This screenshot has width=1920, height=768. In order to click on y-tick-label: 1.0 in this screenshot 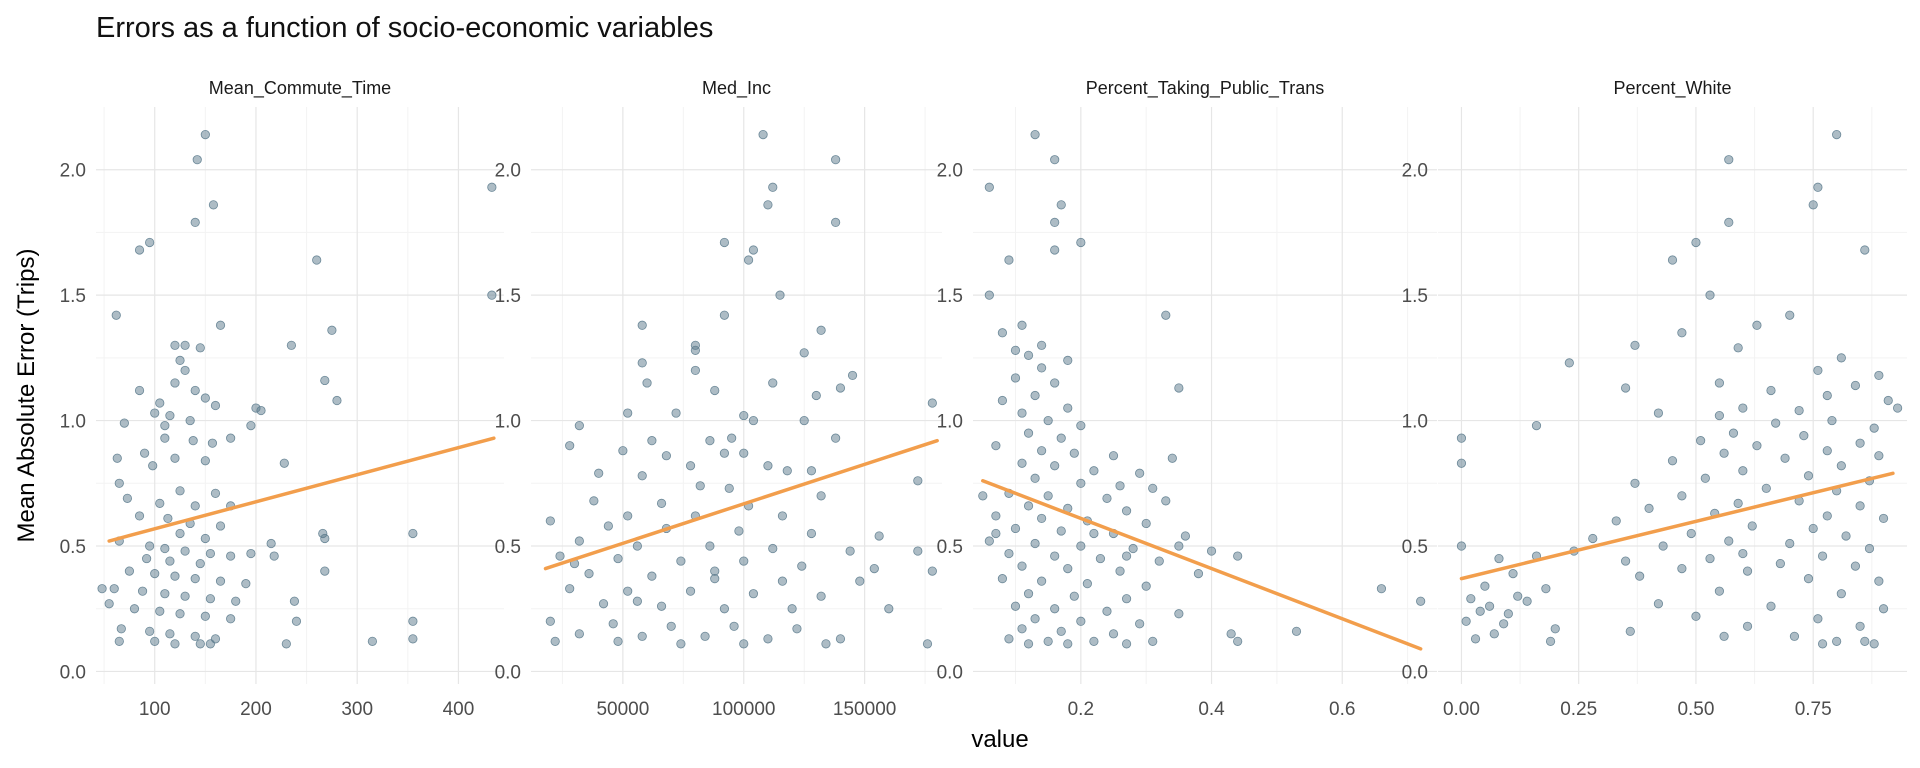, I will do `click(73, 422)`.